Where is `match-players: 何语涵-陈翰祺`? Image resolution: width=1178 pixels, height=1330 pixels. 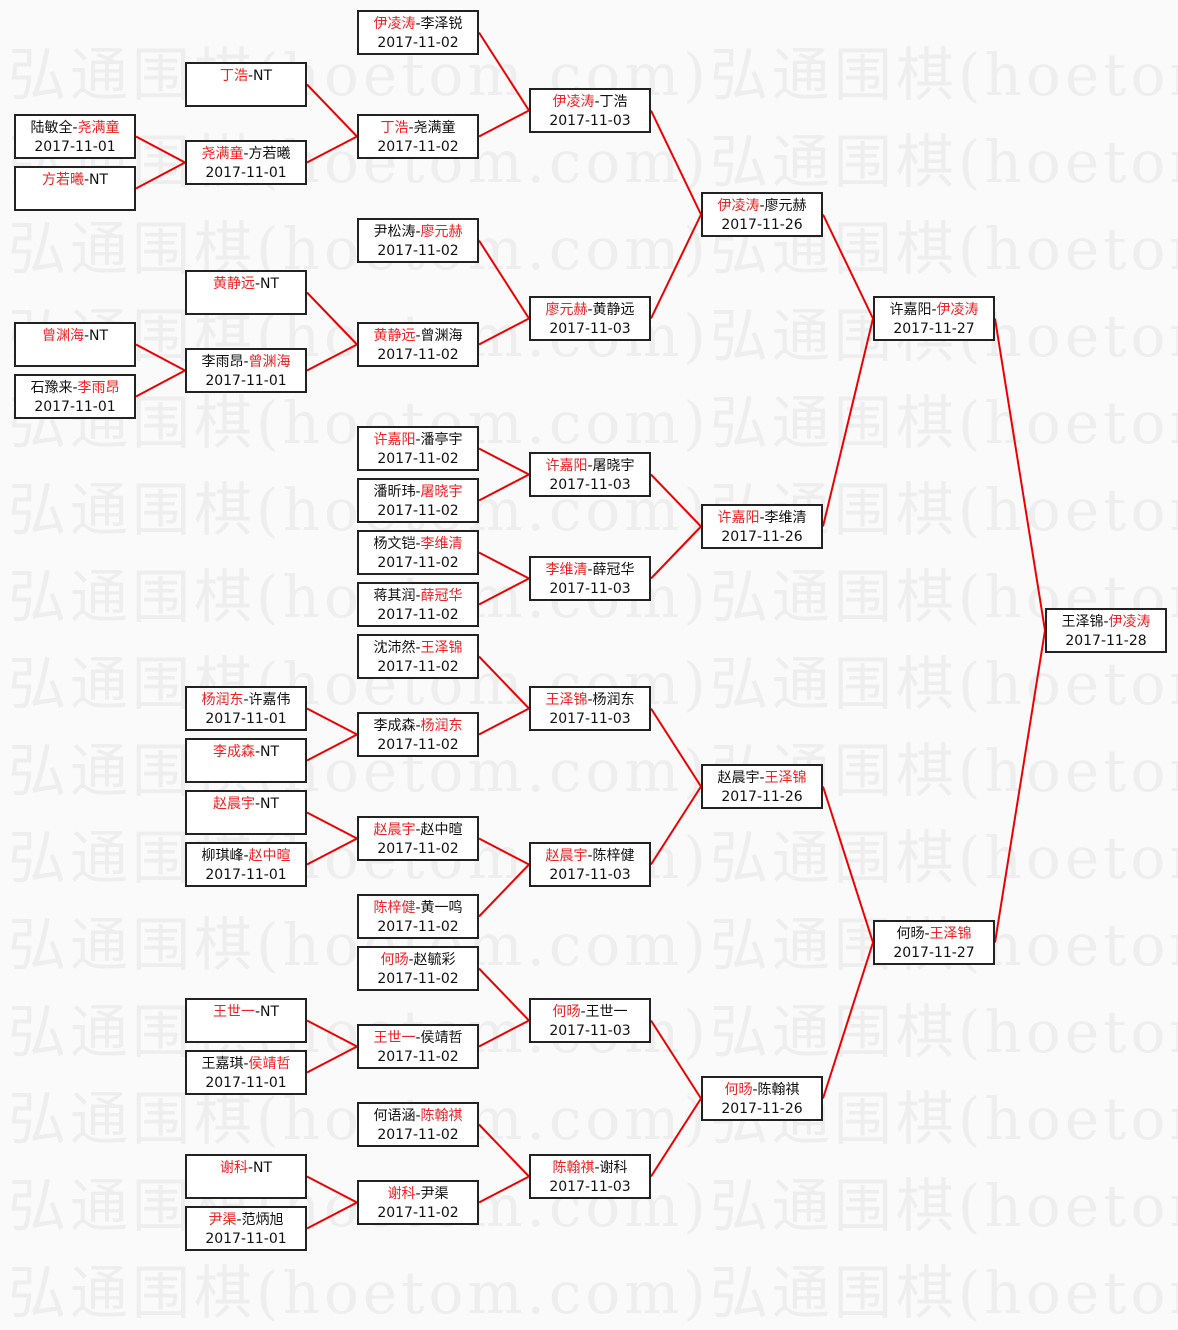 match-players: 何语涵-陈翰祺 is located at coordinates (418, 1115).